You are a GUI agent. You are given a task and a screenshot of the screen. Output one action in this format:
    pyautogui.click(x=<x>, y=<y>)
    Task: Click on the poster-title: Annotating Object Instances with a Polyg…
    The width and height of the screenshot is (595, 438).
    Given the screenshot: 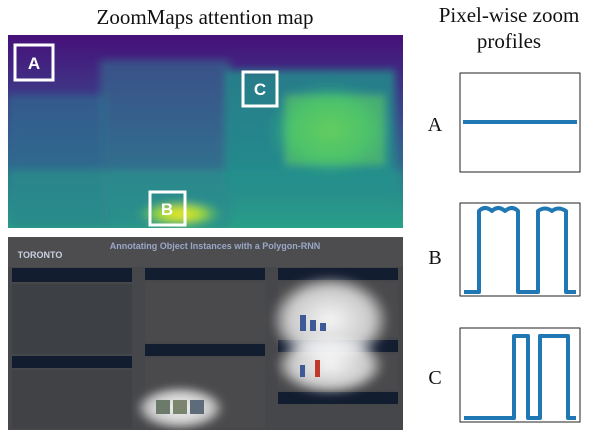 What is the action you would take?
    pyautogui.click(x=215, y=246)
    